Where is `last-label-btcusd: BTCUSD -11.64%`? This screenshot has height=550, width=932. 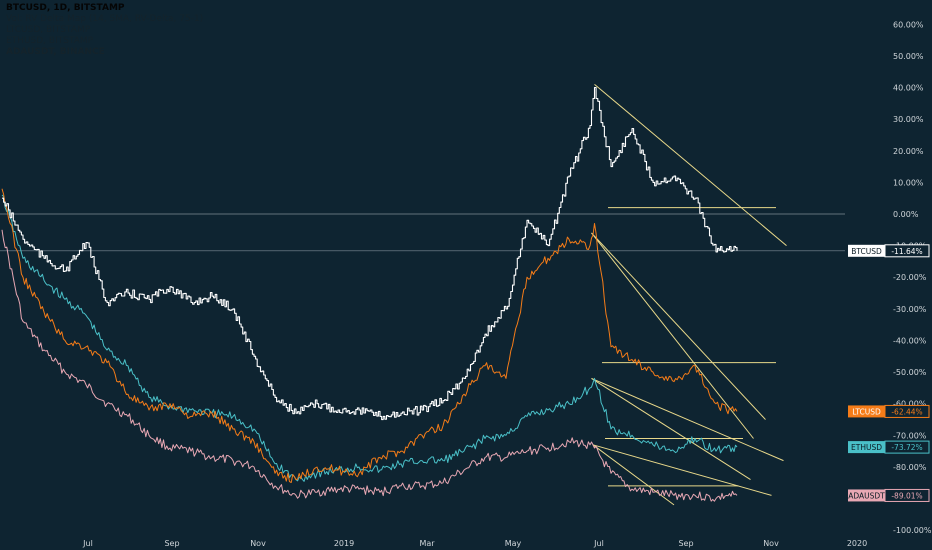 last-label-btcusd: BTCUSD -11.64% is located at coordinates (889, 251).